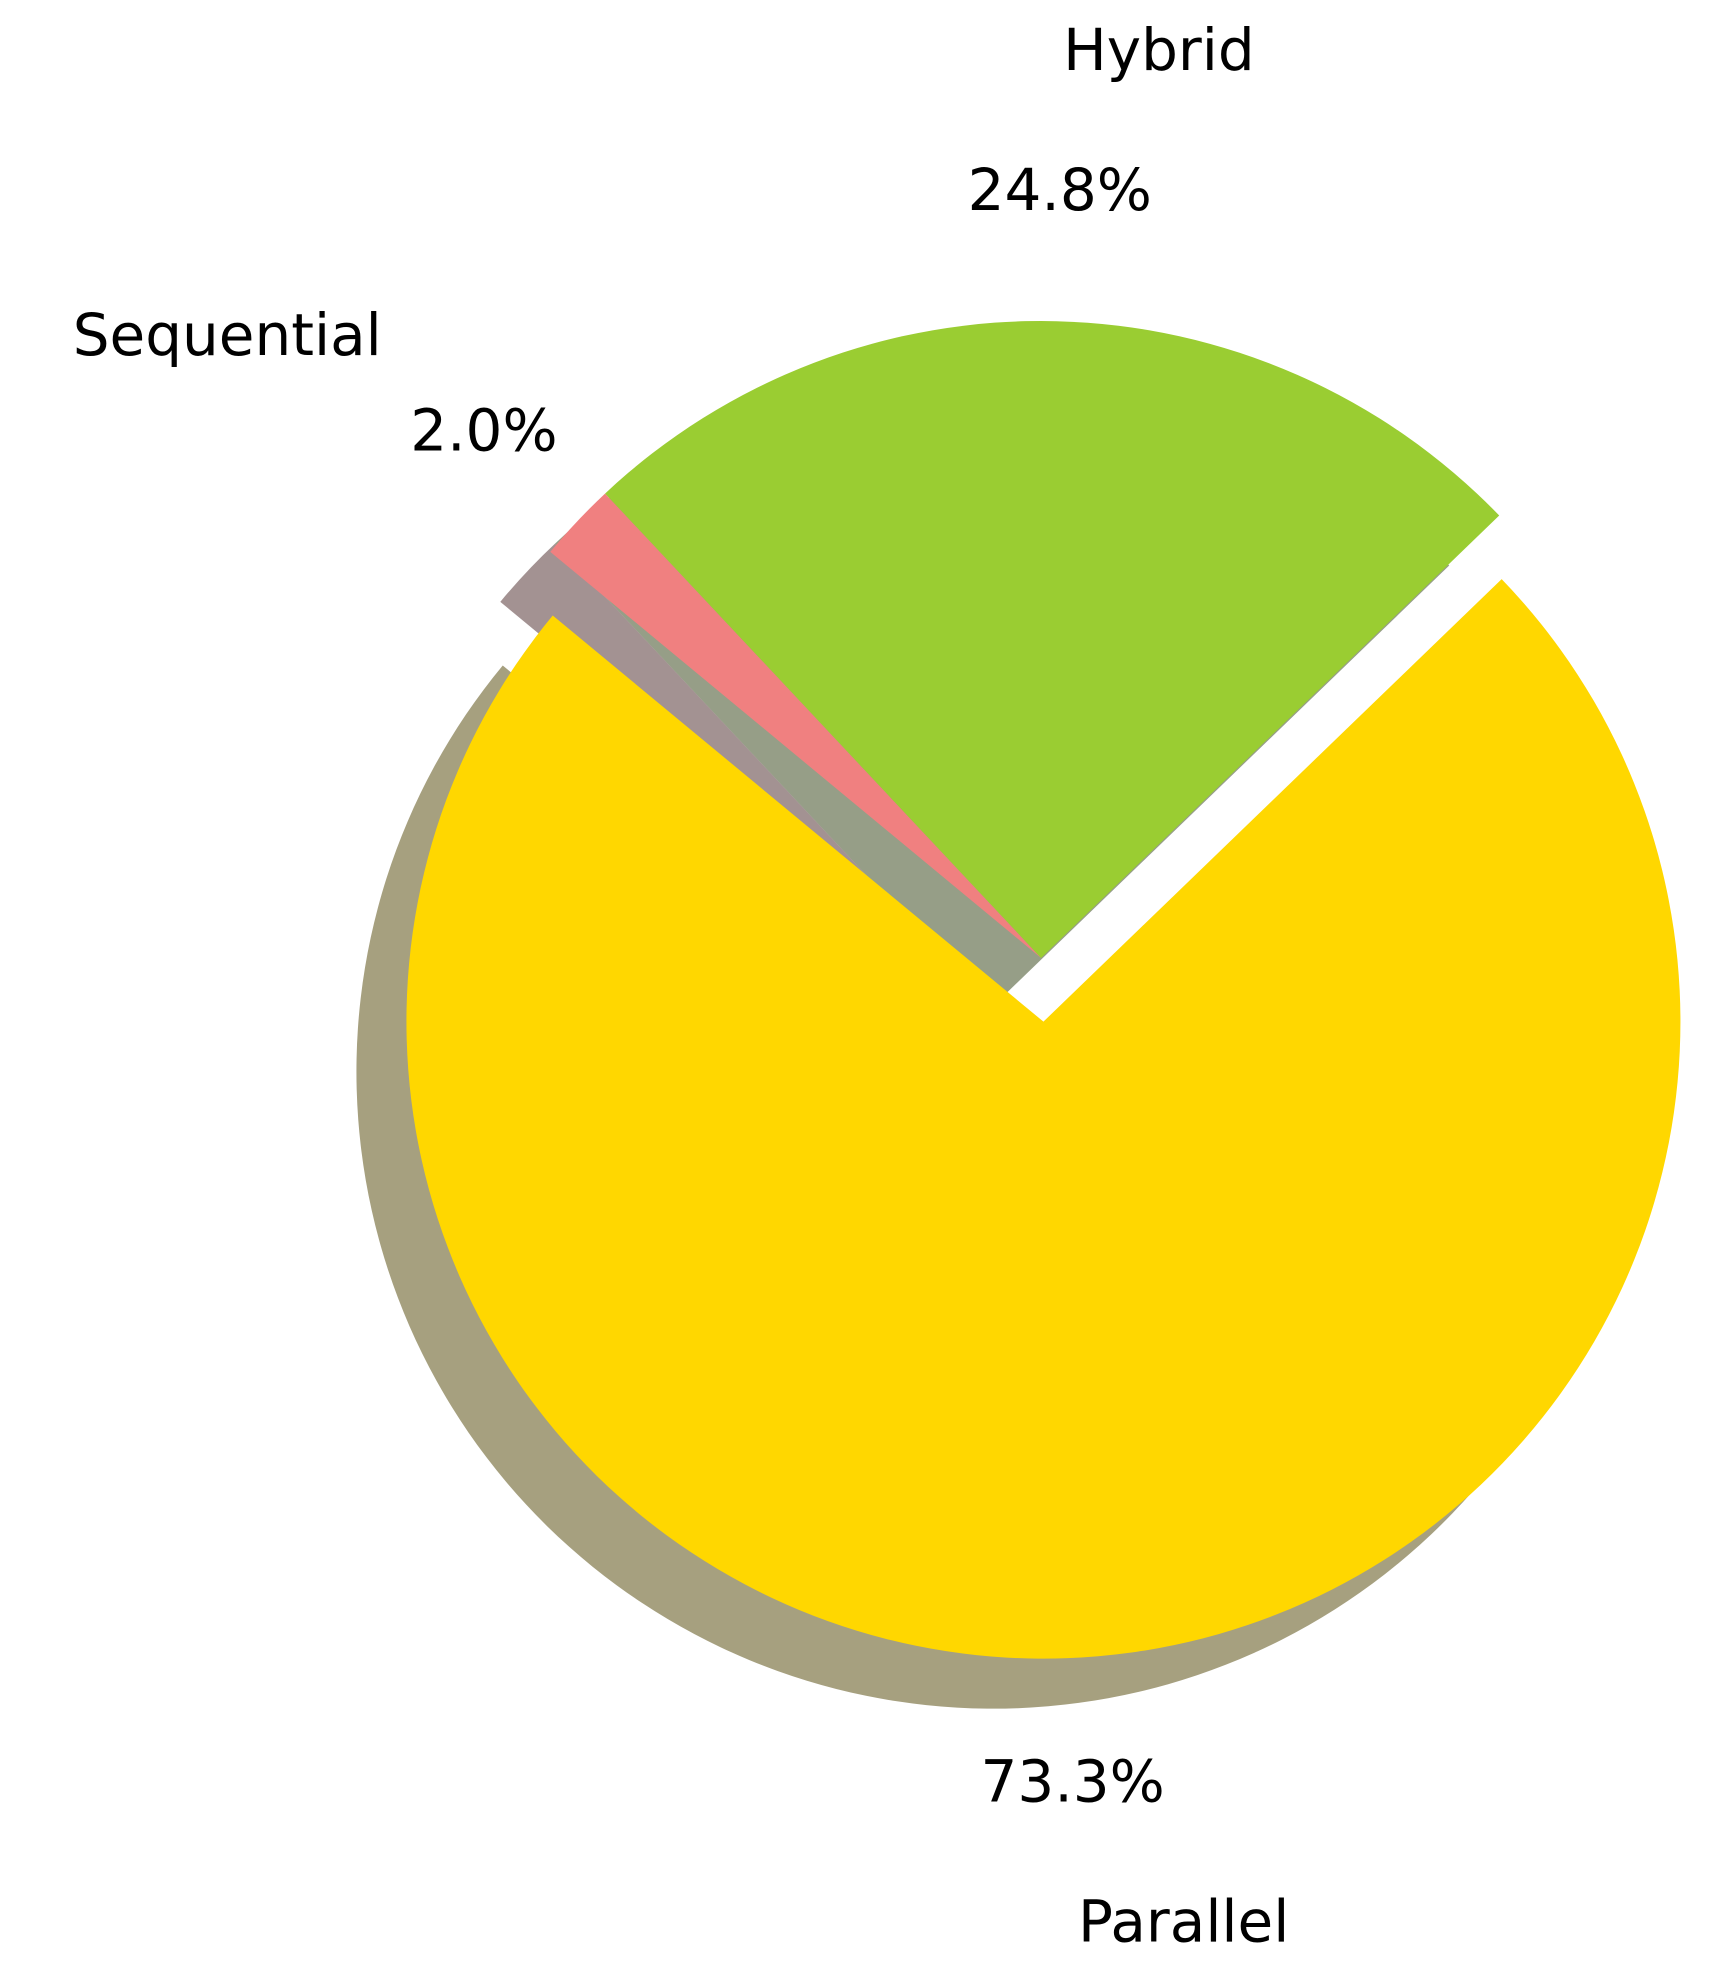  Describe the element at coordinates (227, 335) in the screenshot. I see `category-label: Sequential` at that location.